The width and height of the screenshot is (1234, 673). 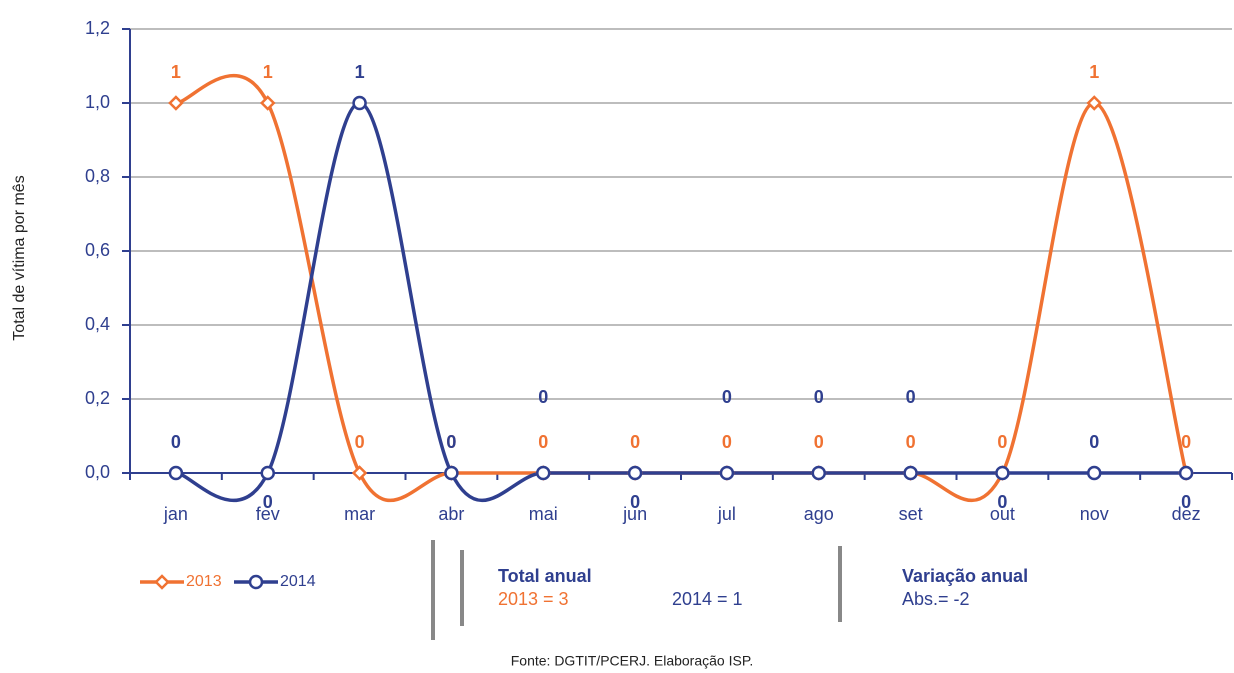 I want to click on total-title: Total anual, so click(x=545, y=576).